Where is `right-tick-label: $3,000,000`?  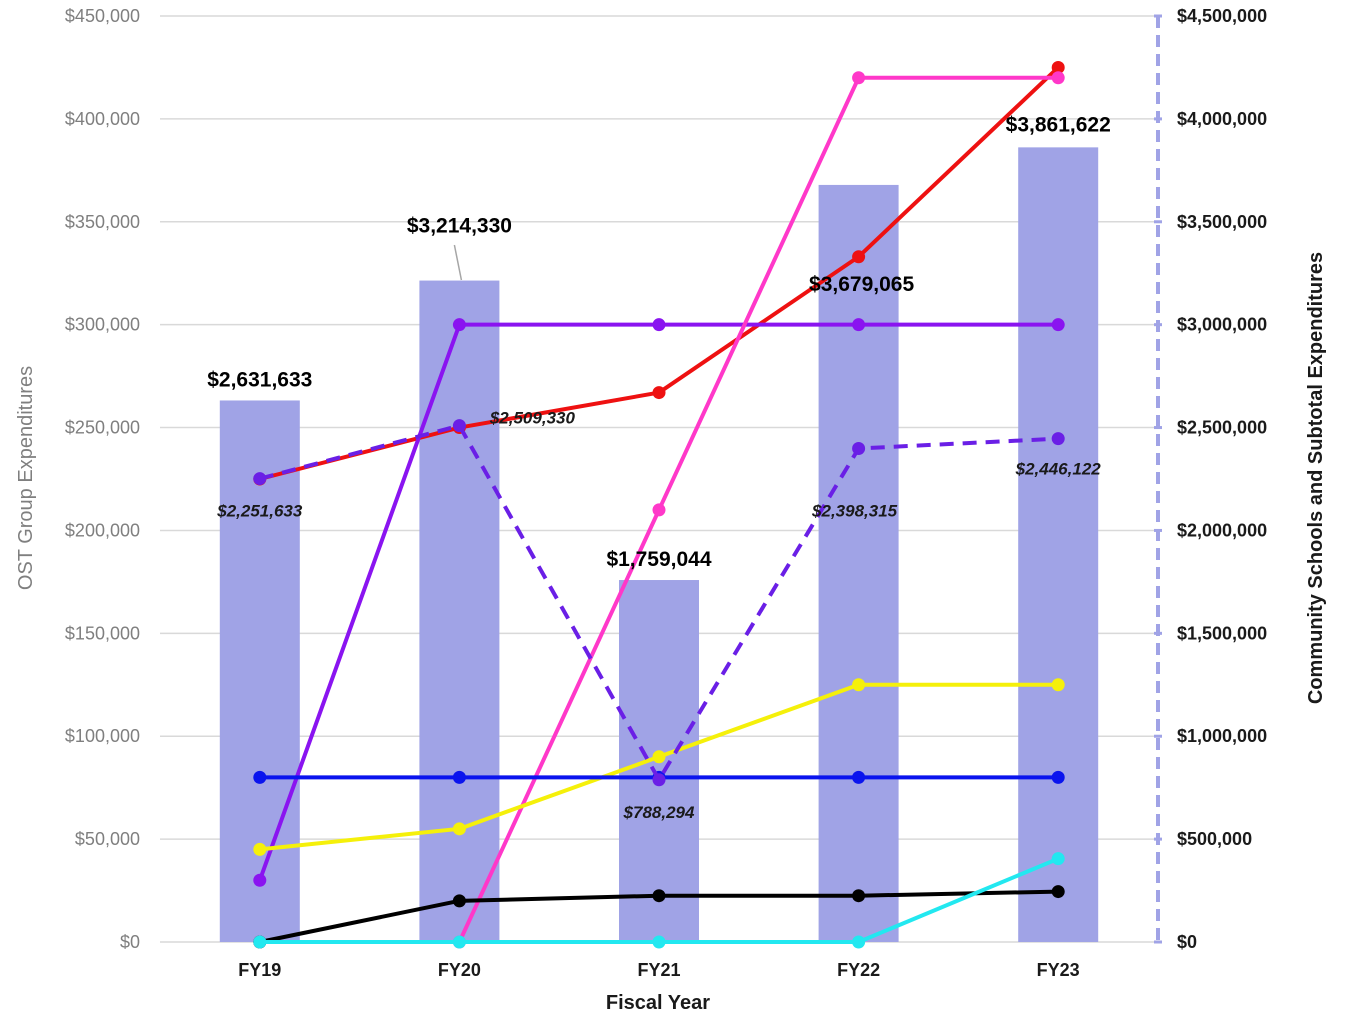 right-tick-label: $3,000,000 is located at coordinates (1222, 325).